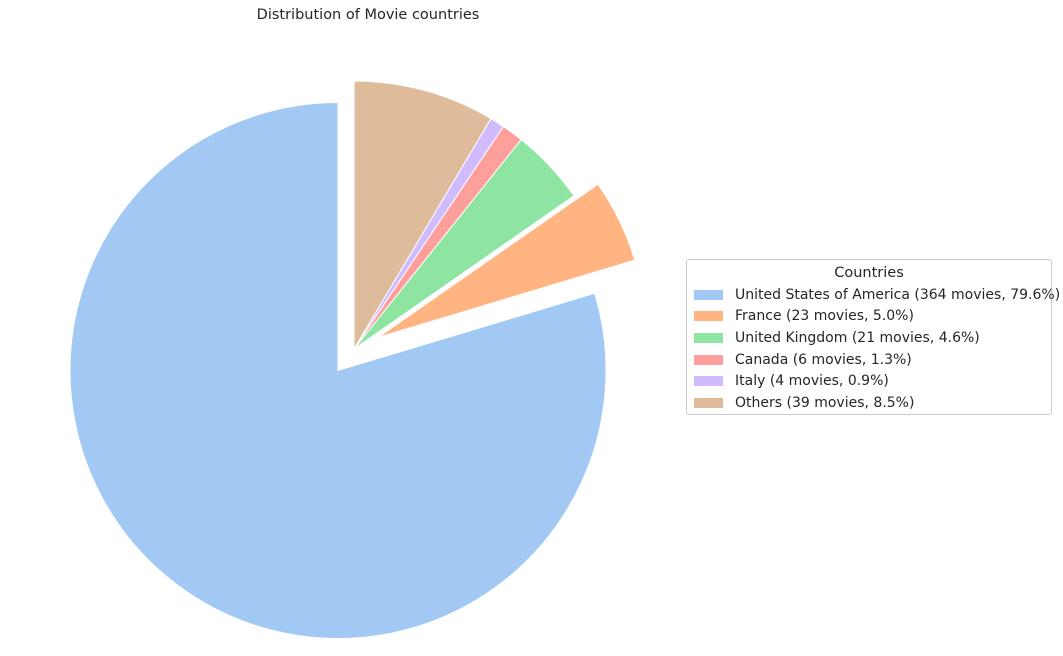 The width and height of the screenshot is (1063, 656). Describe the element at coordinates (368, 15) in the screenshot. I see `chart-title: Distribution of Movie countries` at that location.